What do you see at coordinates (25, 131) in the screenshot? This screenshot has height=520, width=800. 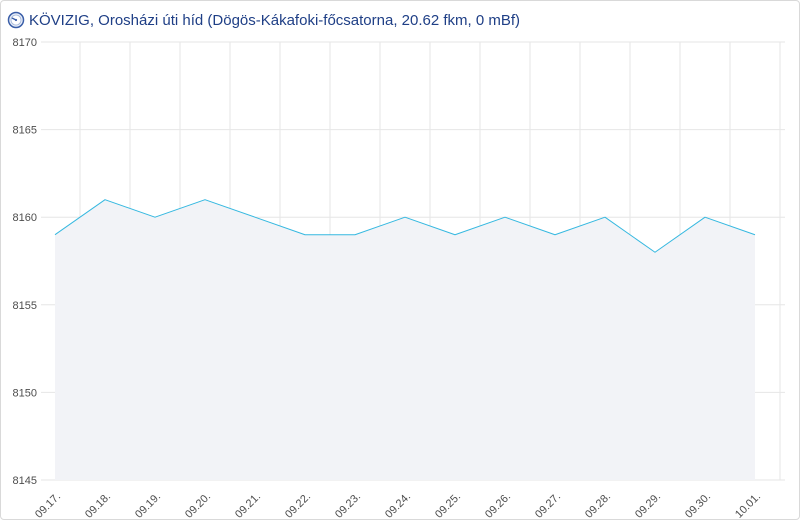 I see `y-tick-label: 8165` at bounding box center [25, 131].